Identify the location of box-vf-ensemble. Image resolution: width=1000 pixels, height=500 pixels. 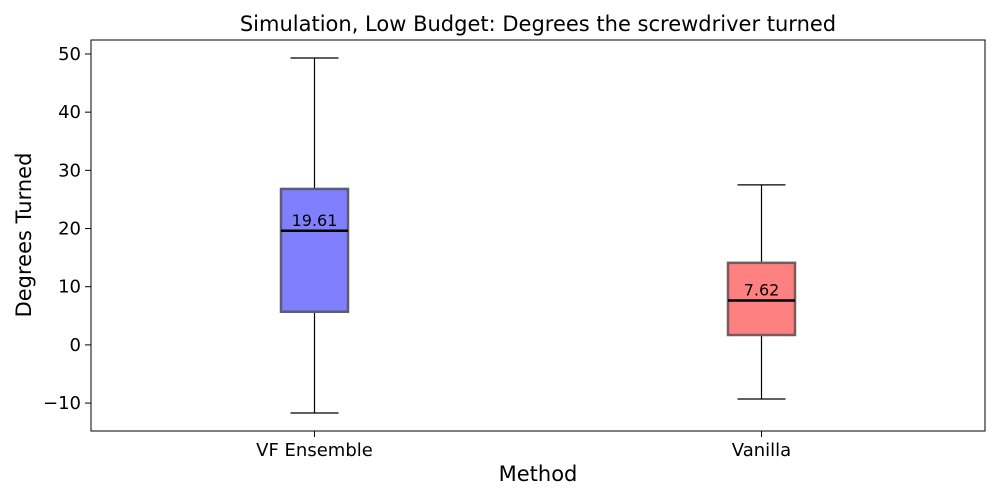
(314, 250).